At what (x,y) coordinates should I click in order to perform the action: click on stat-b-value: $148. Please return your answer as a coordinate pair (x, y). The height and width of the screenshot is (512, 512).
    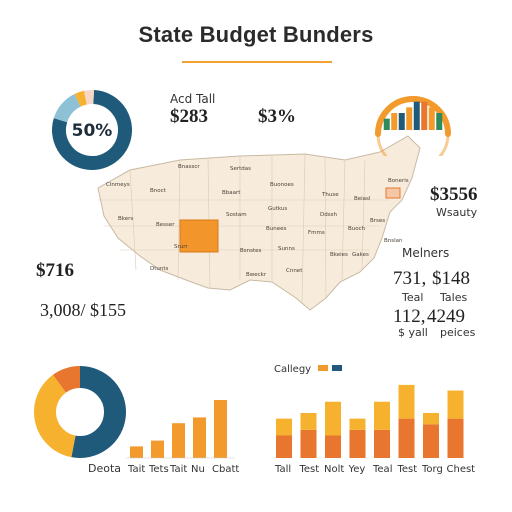
    Looking at the image, I should click on (451, 278).